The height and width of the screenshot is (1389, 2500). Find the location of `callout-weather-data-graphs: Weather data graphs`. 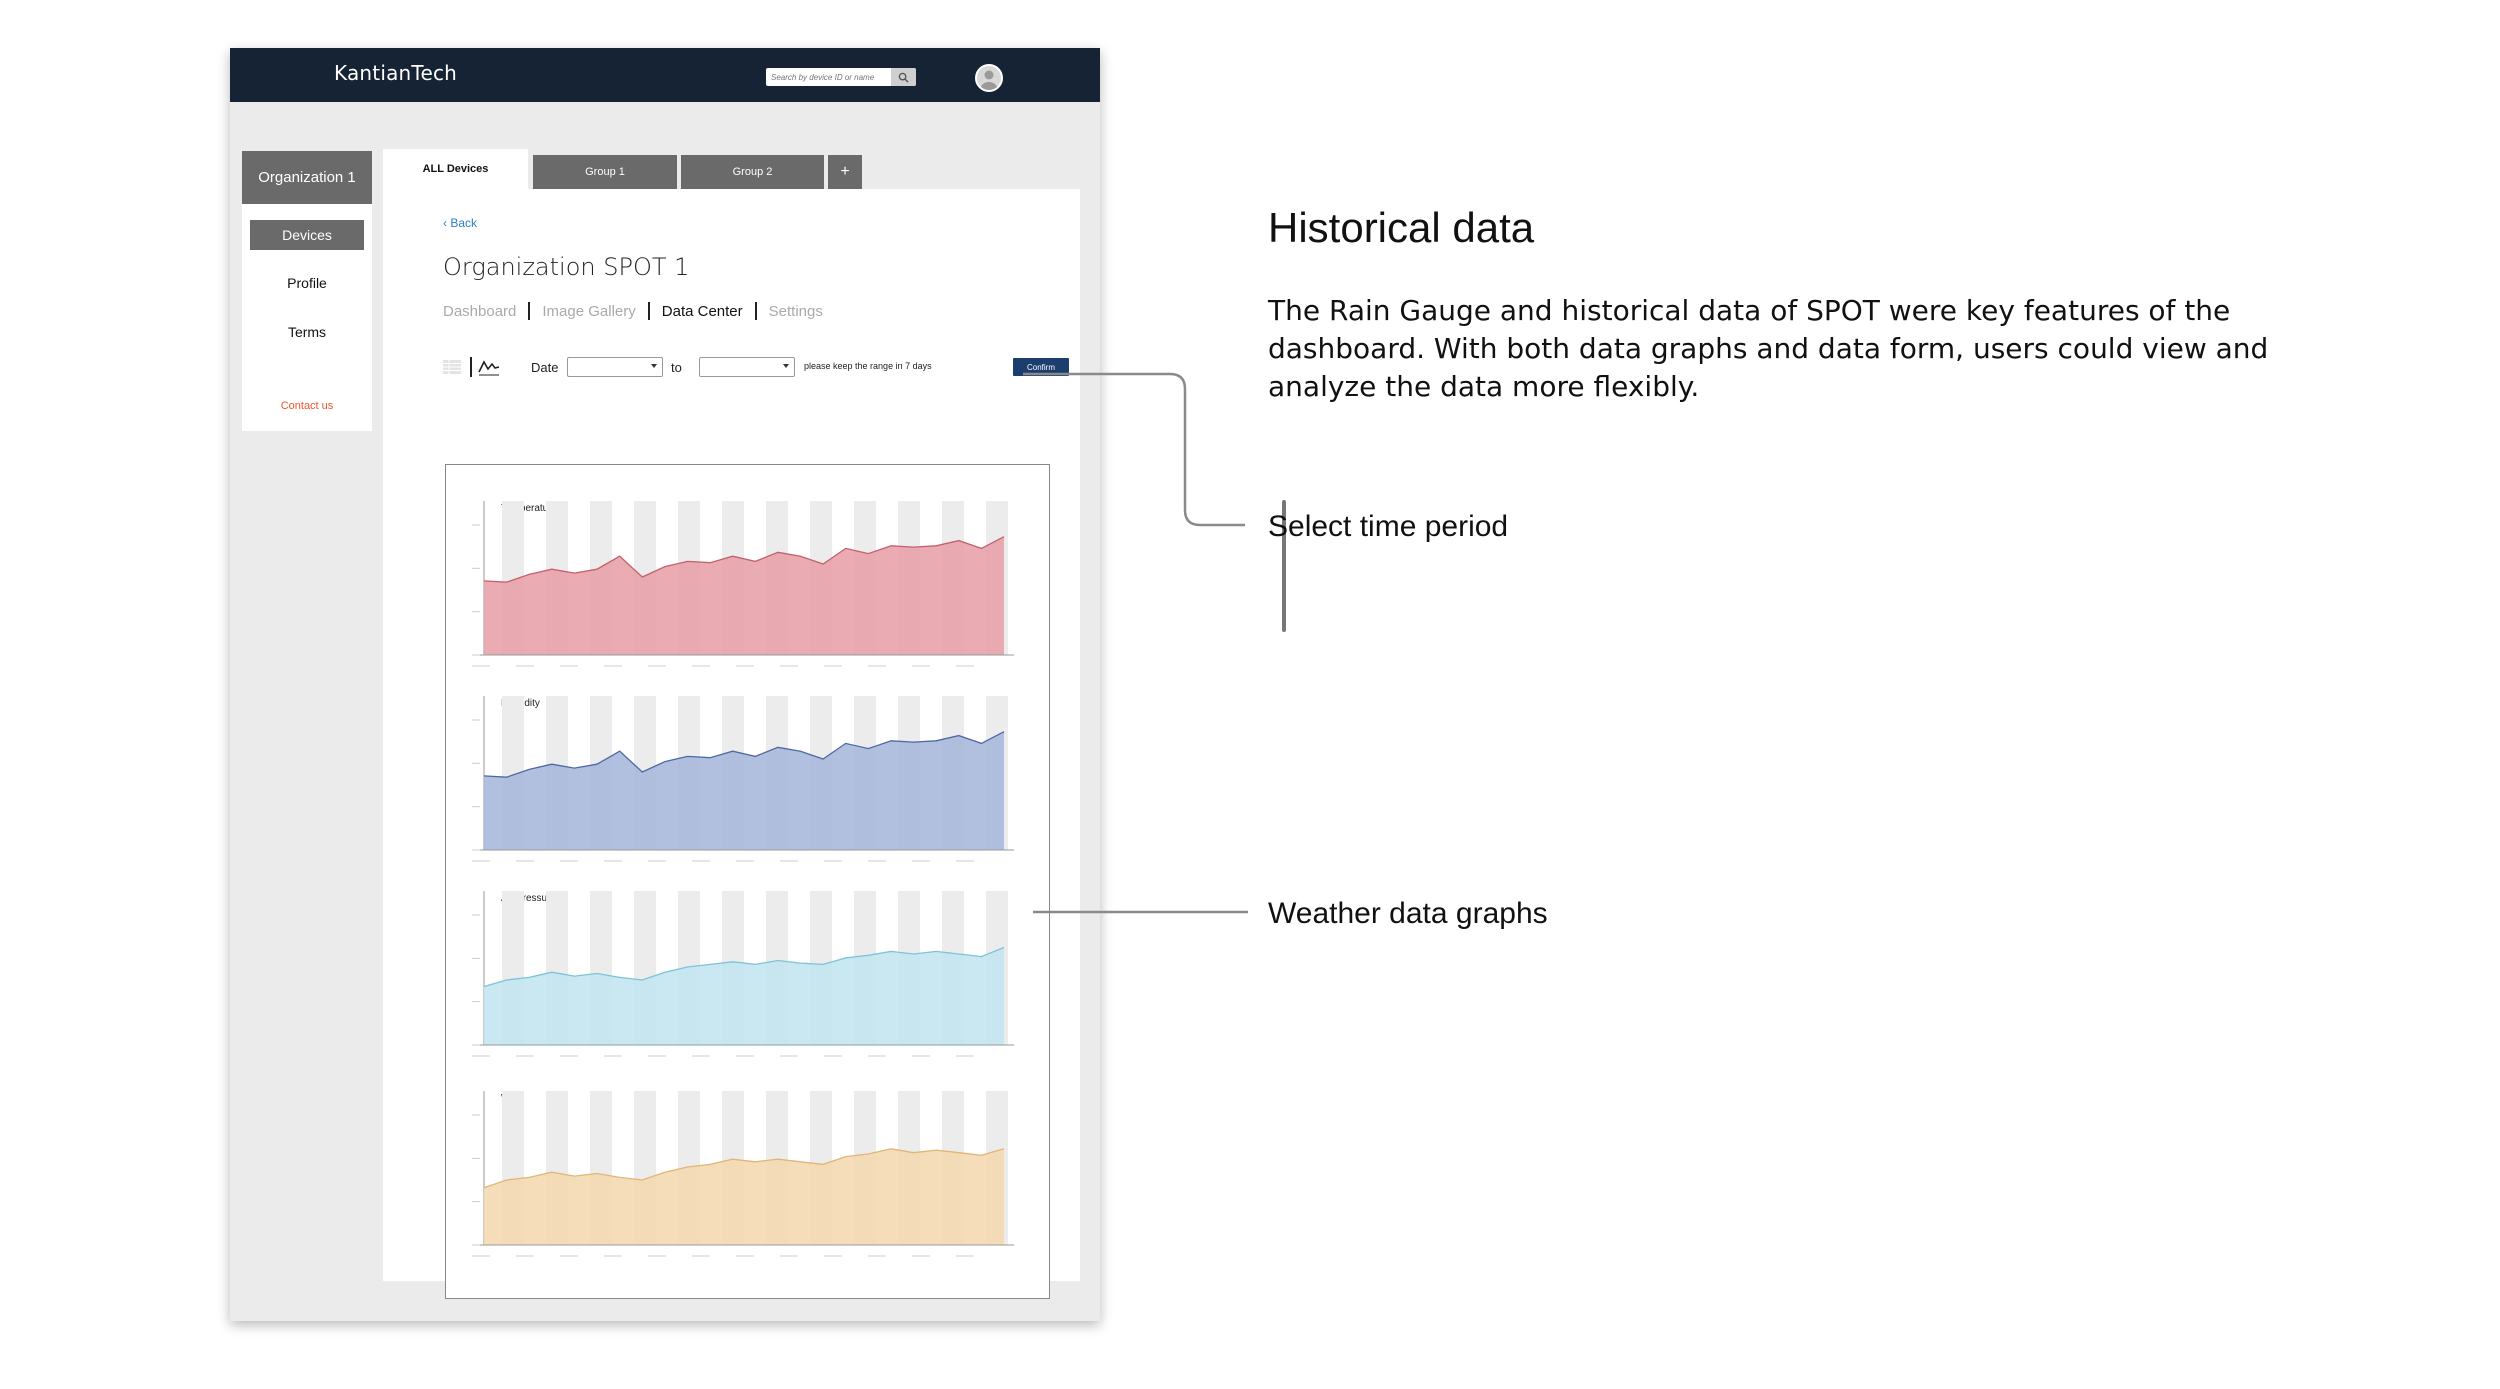

callout-weather-data-graphs: Weather data graphs is located at coordinates (1408, 913).